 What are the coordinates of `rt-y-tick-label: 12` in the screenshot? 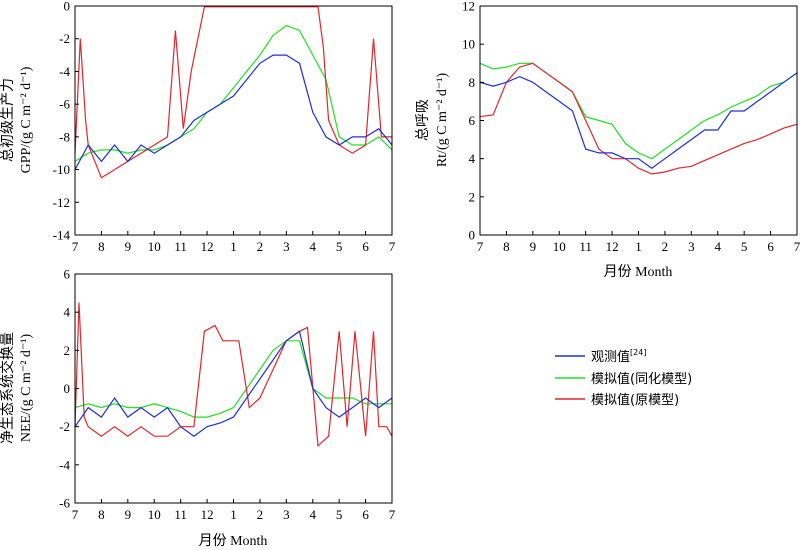 It's located at (468, 7).